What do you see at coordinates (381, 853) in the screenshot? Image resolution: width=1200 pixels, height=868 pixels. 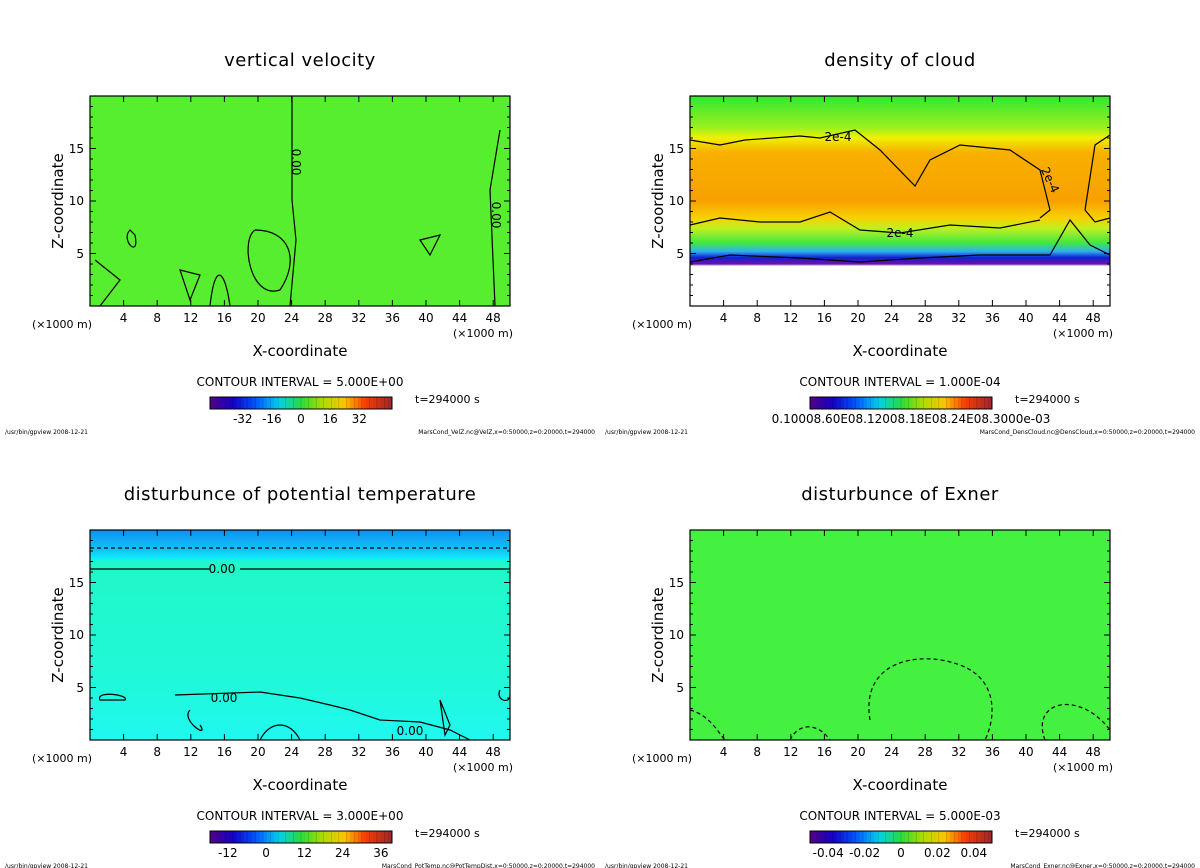 I see `colorbar-tick-label: 36` at bounding box center [381, 853].